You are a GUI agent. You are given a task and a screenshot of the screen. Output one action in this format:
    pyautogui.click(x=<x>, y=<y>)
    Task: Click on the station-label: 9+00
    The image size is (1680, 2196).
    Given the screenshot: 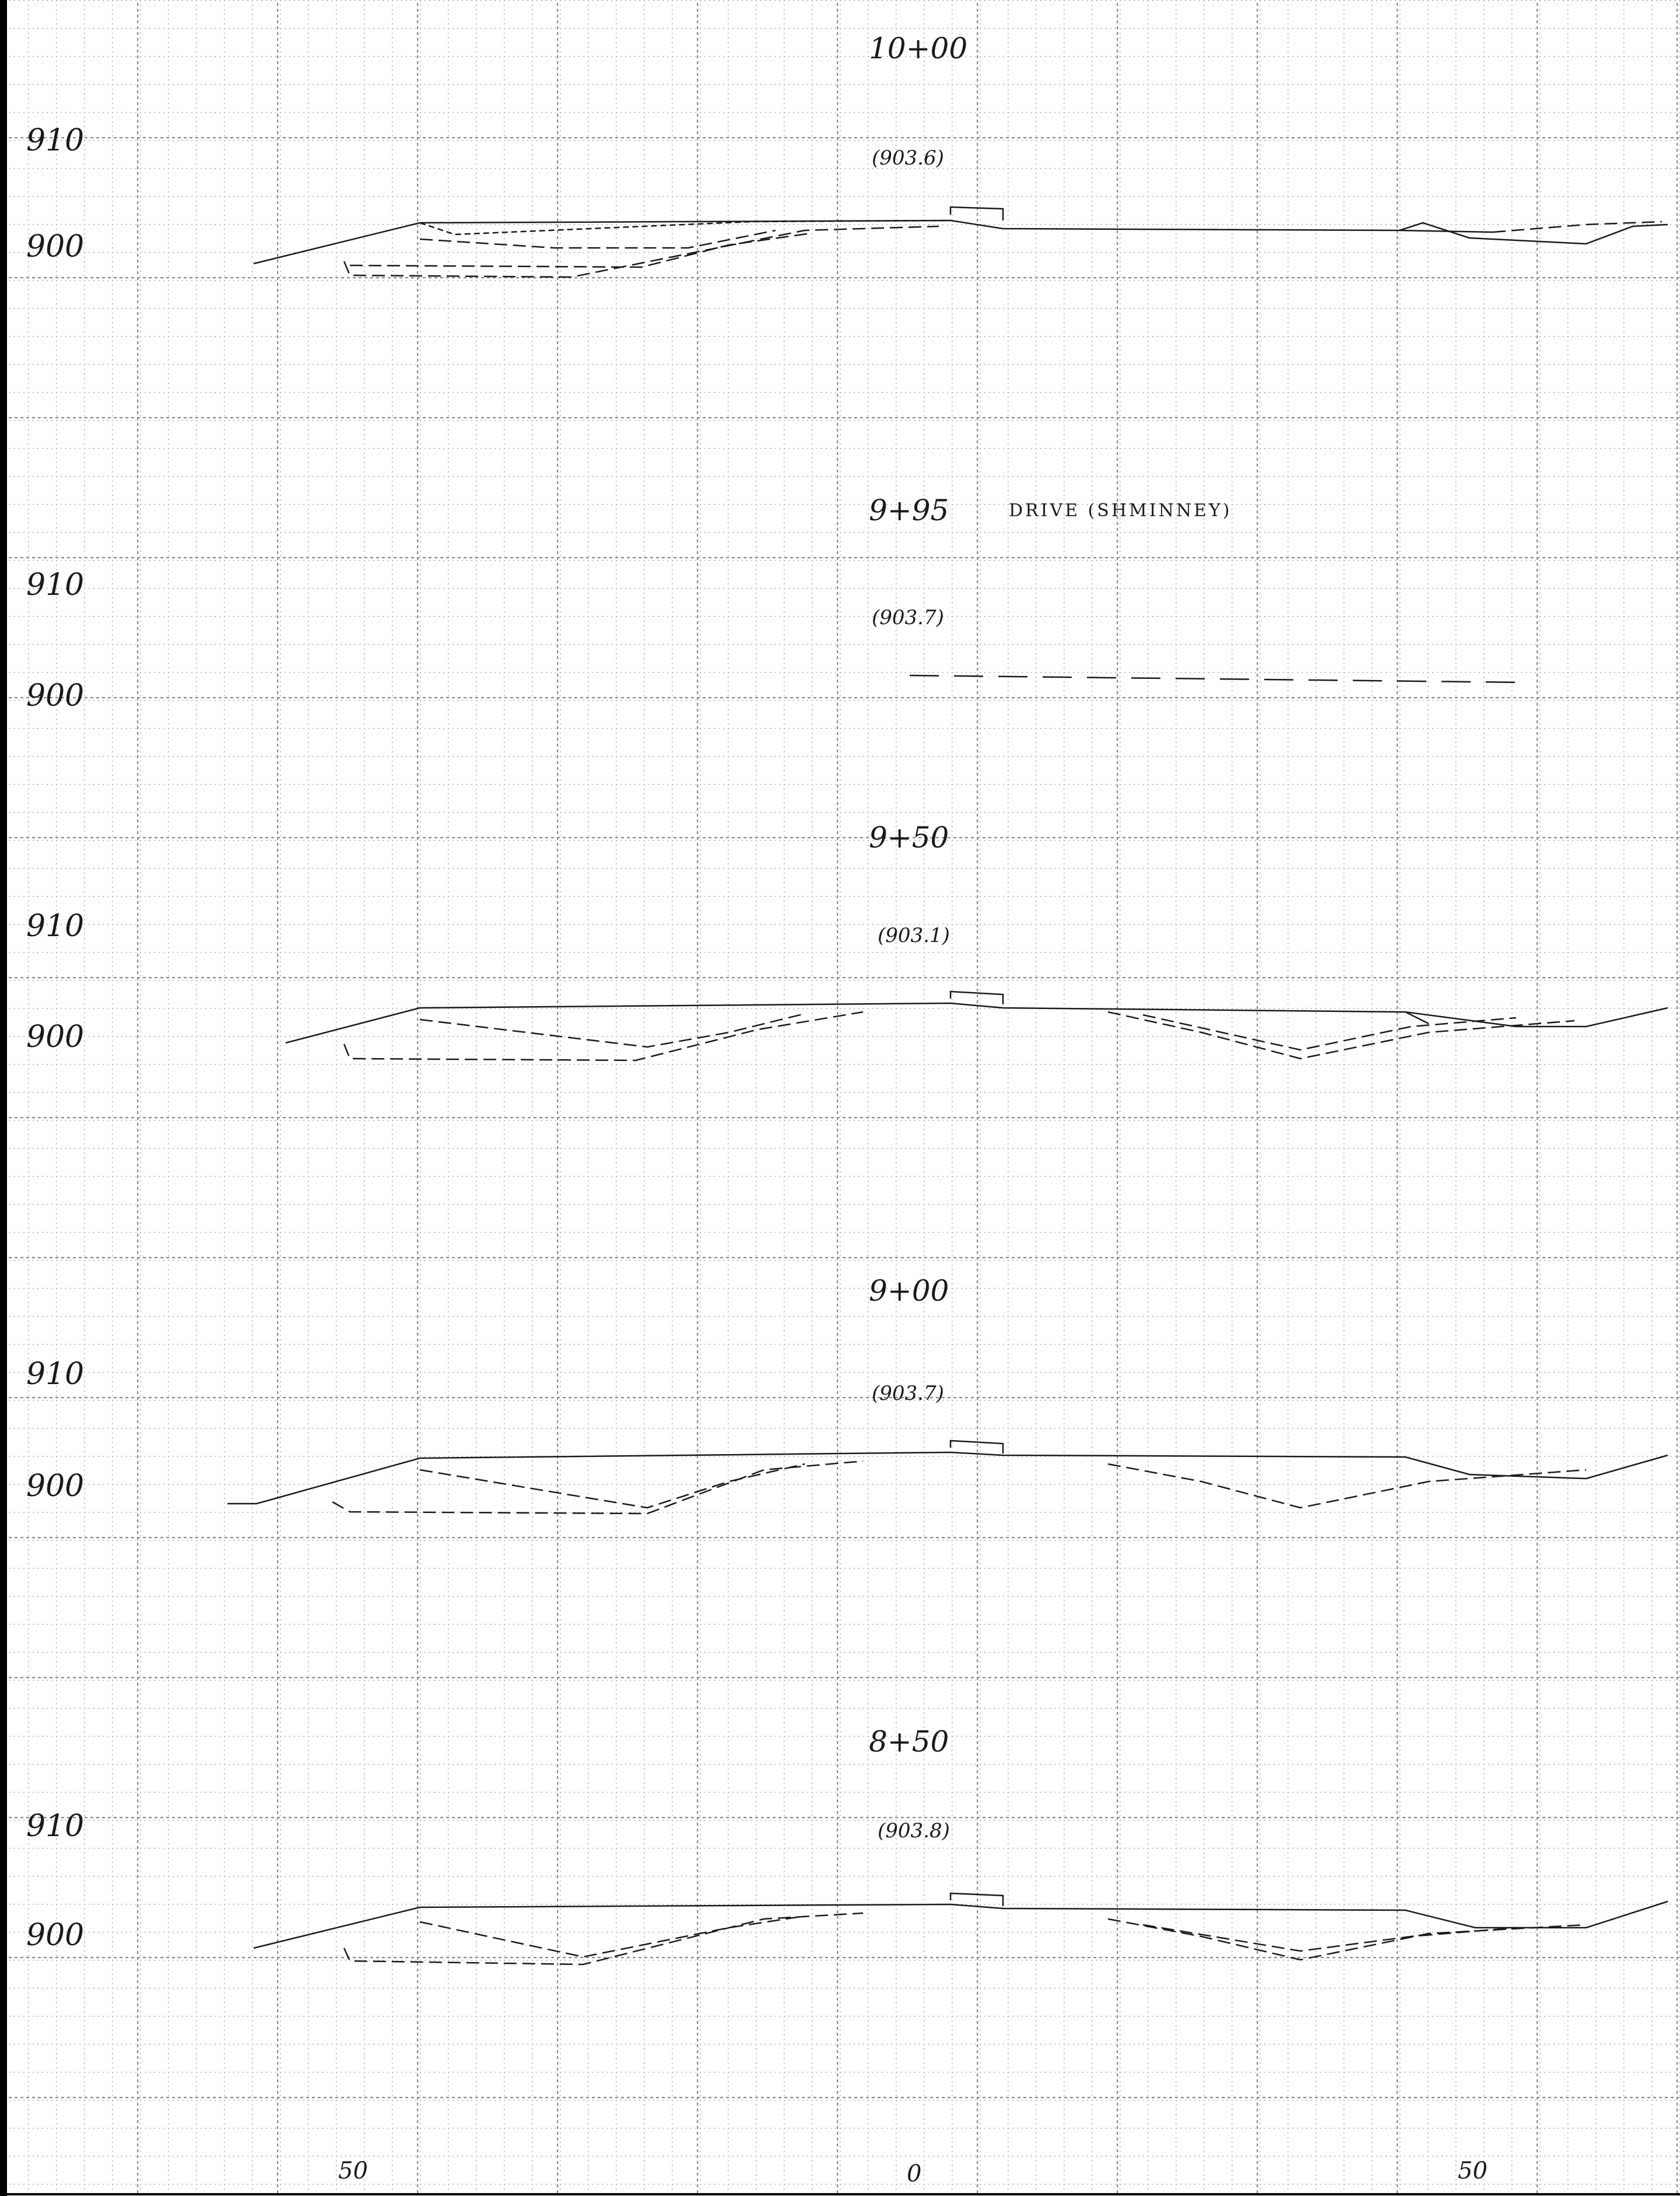 What is the action you would take?
    pyautogui.click(x=909, y=1291)
    